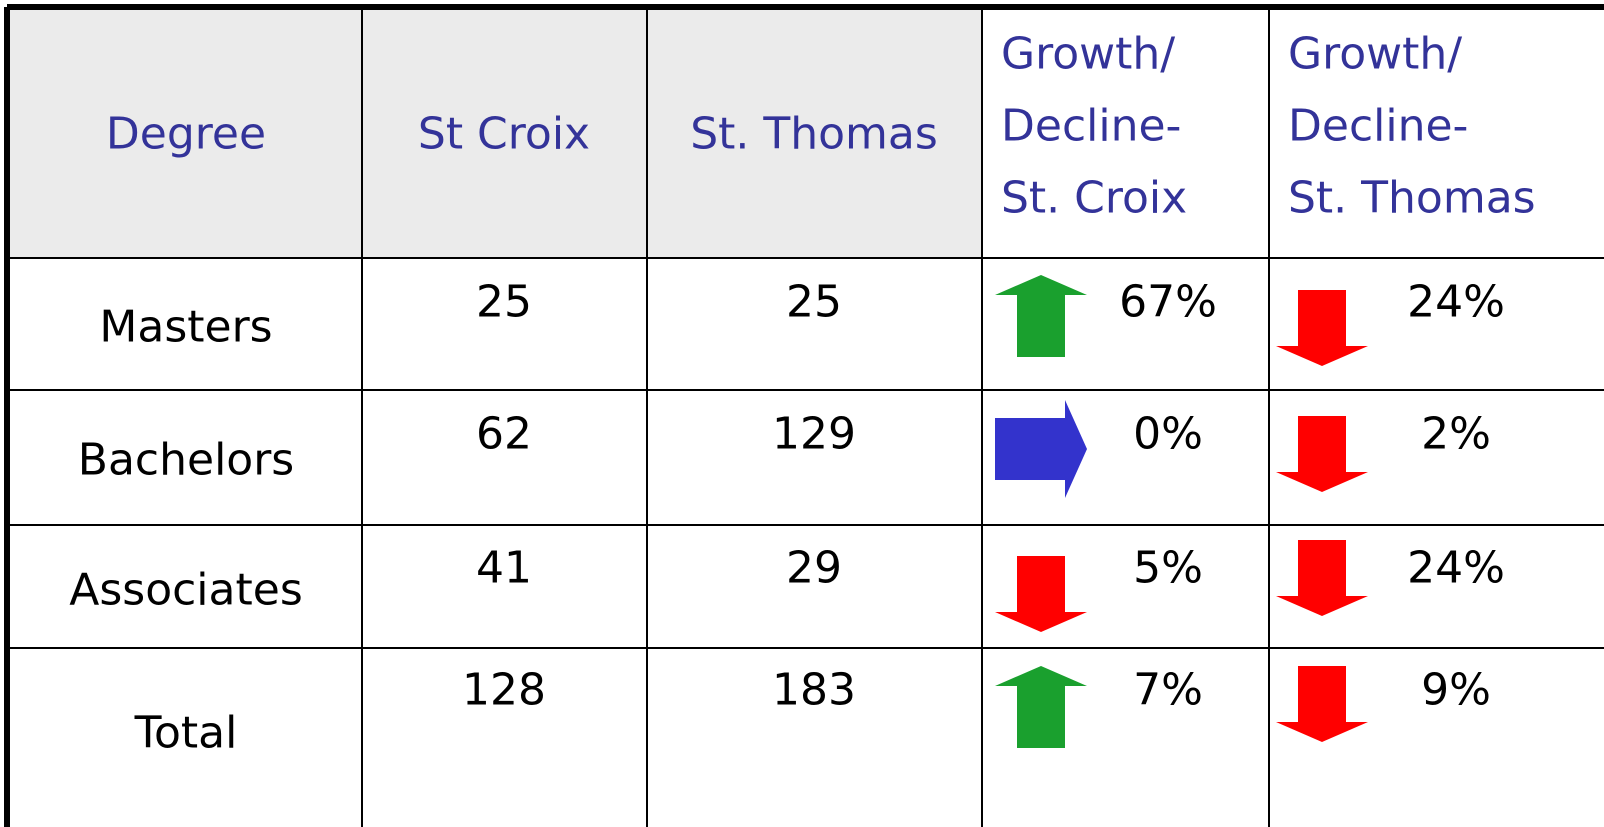 The width and height of the screenshot is (1604, 827). What do you see at coordinates (504, 690) in the screenshot?
I see `cell: 128` at bounding box center [504, 690].